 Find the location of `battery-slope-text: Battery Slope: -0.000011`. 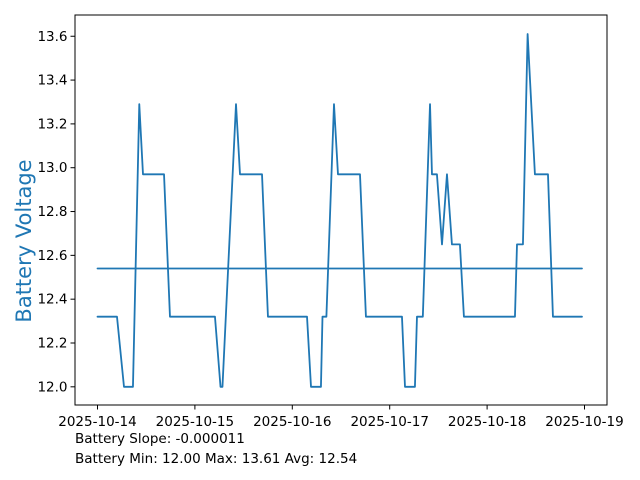

battery-slope-text: Battery Slope: -0.000011 is located at coordinates (160, 439).